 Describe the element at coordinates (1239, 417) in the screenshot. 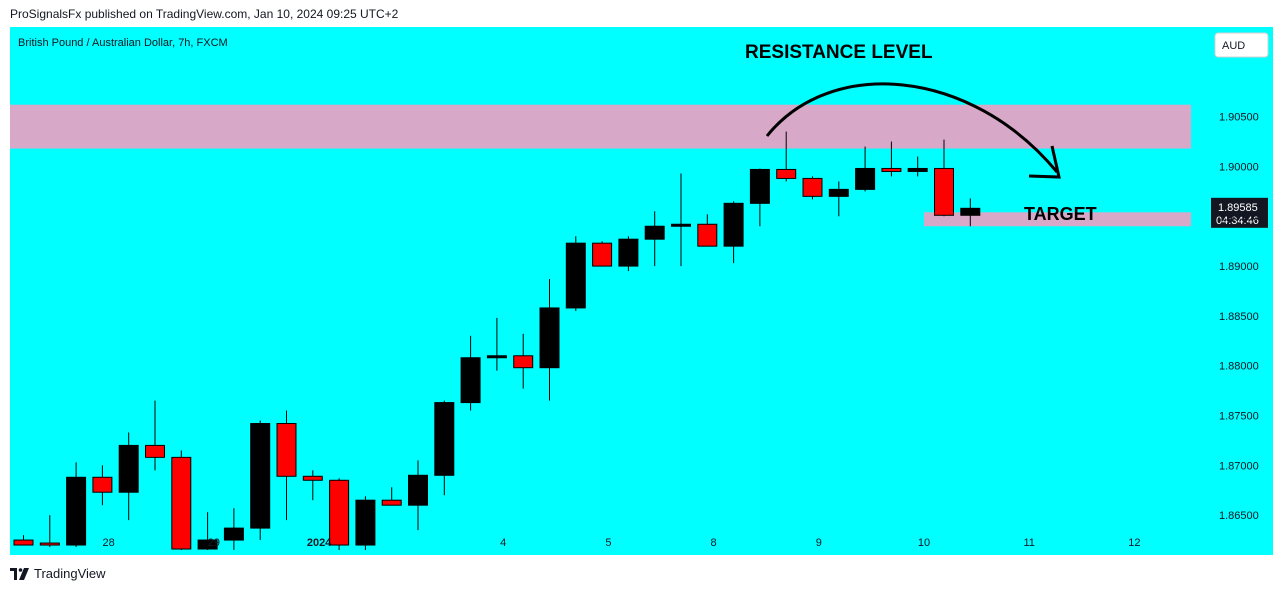

I see `y-tick-label: 1.87500` at that location.